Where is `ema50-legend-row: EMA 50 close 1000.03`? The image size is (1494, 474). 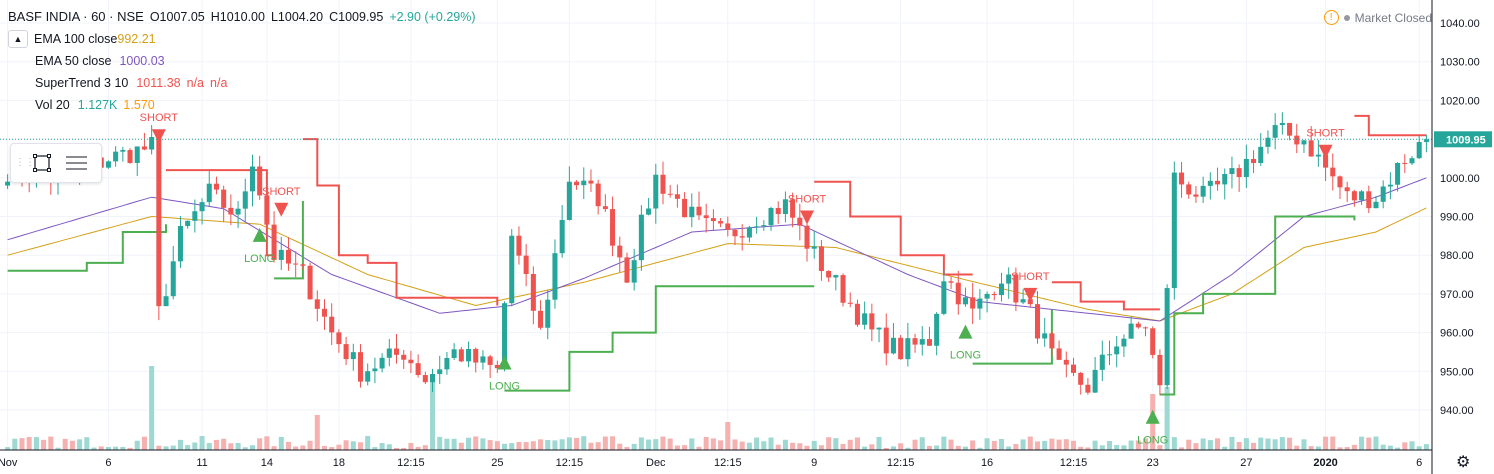 ema50-legend-row: EMA 50 close 1000.03 is located at coordinates (258, 61).